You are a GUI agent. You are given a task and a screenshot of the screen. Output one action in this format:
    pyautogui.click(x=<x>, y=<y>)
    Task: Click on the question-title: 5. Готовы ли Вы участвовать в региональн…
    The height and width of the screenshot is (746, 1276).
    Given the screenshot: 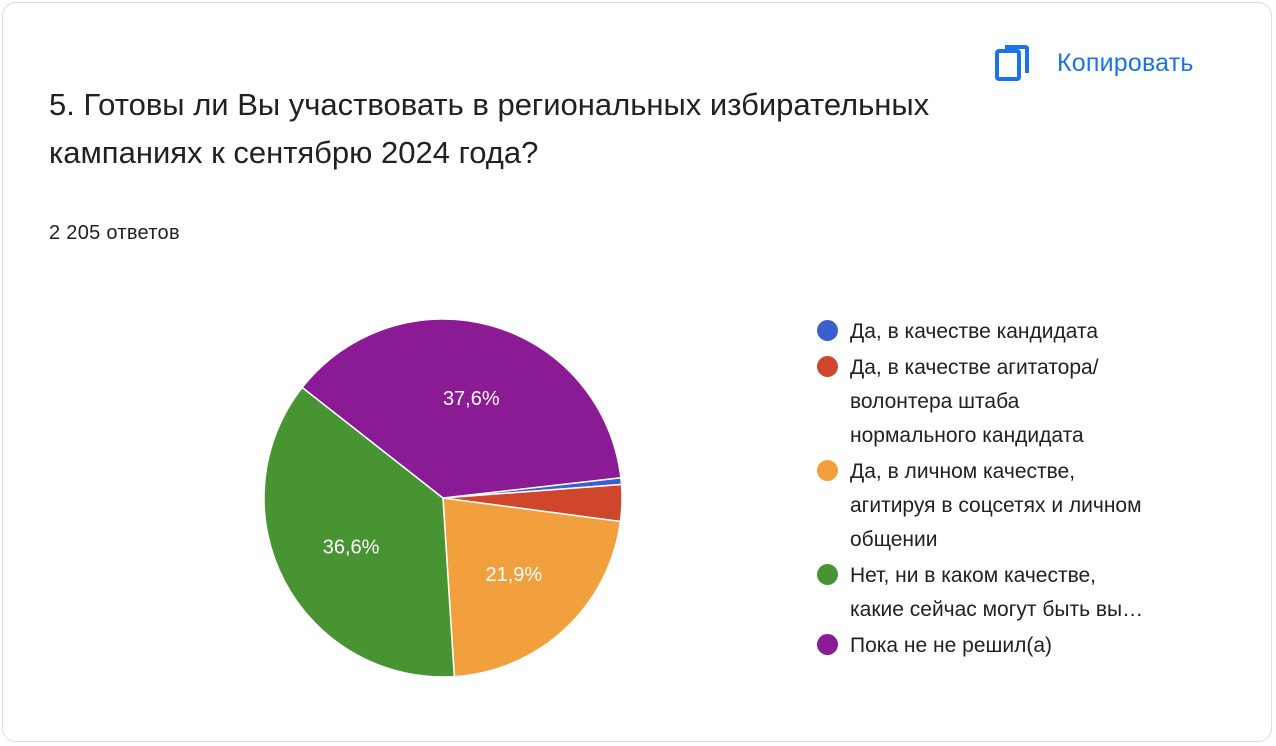 What is the action you would take?
    pyautogui.click(x=489, y=128)
    